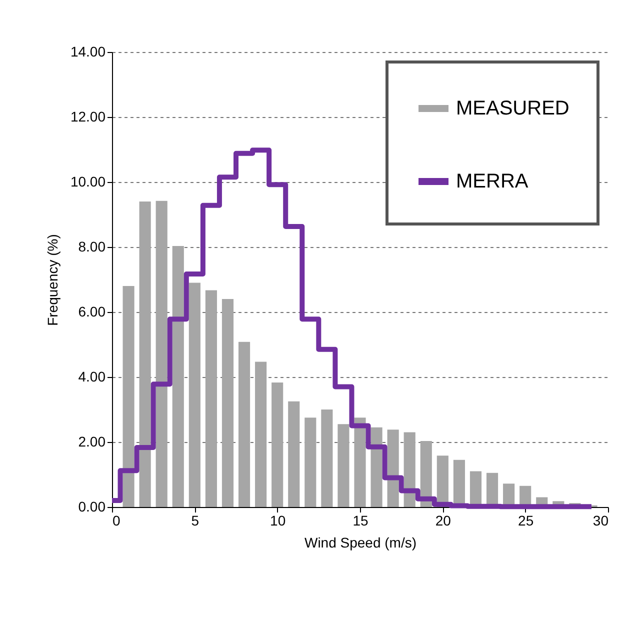 The width and height of the screenshot is (635, 632). I want to click on x-tick-label: 30, so click(600, 520).